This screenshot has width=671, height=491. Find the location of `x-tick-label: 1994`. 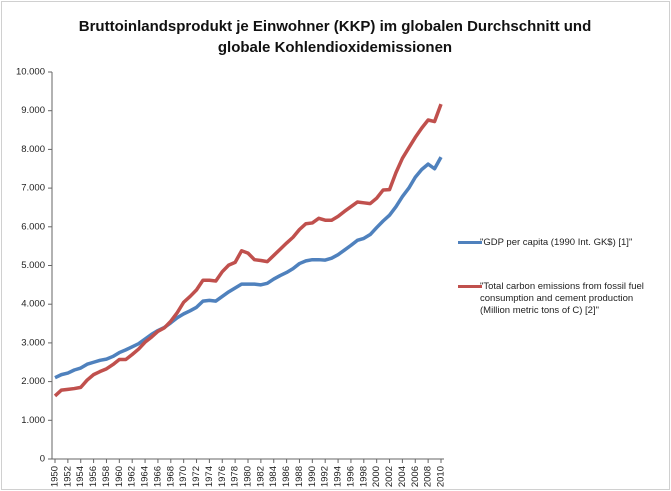

x-tick-label: 1994 is located at coordinates (338, 476).